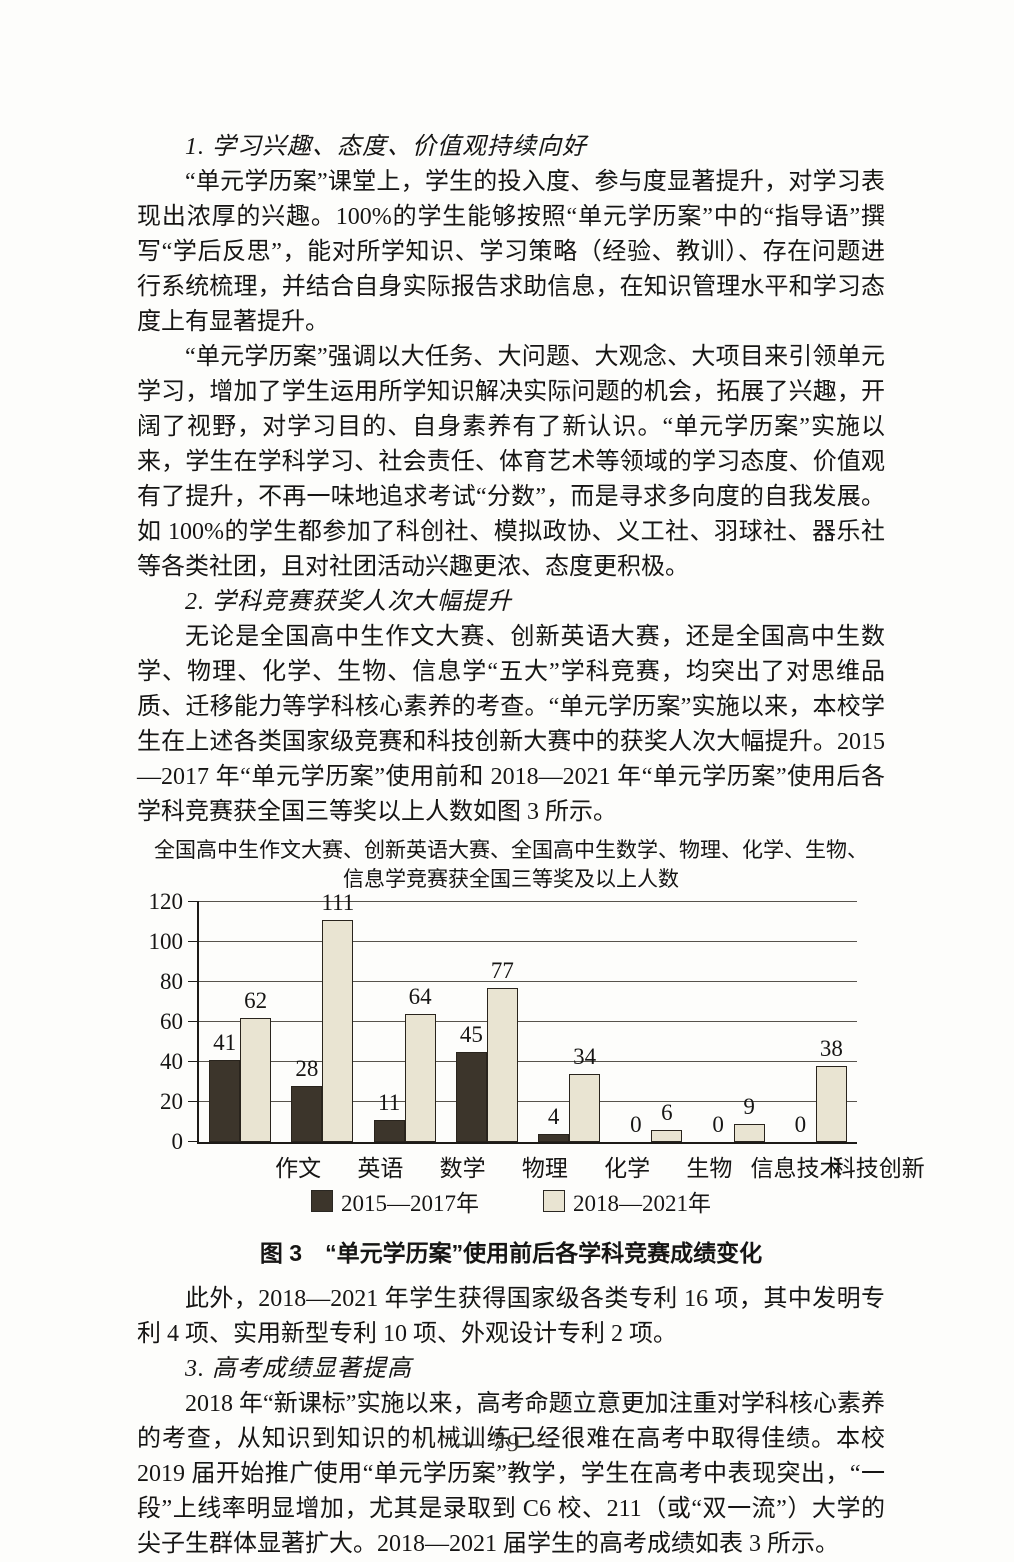 The image size is (1014, 1562). I want to click on legend-label: 2015—2017年, so click(410, 1203).